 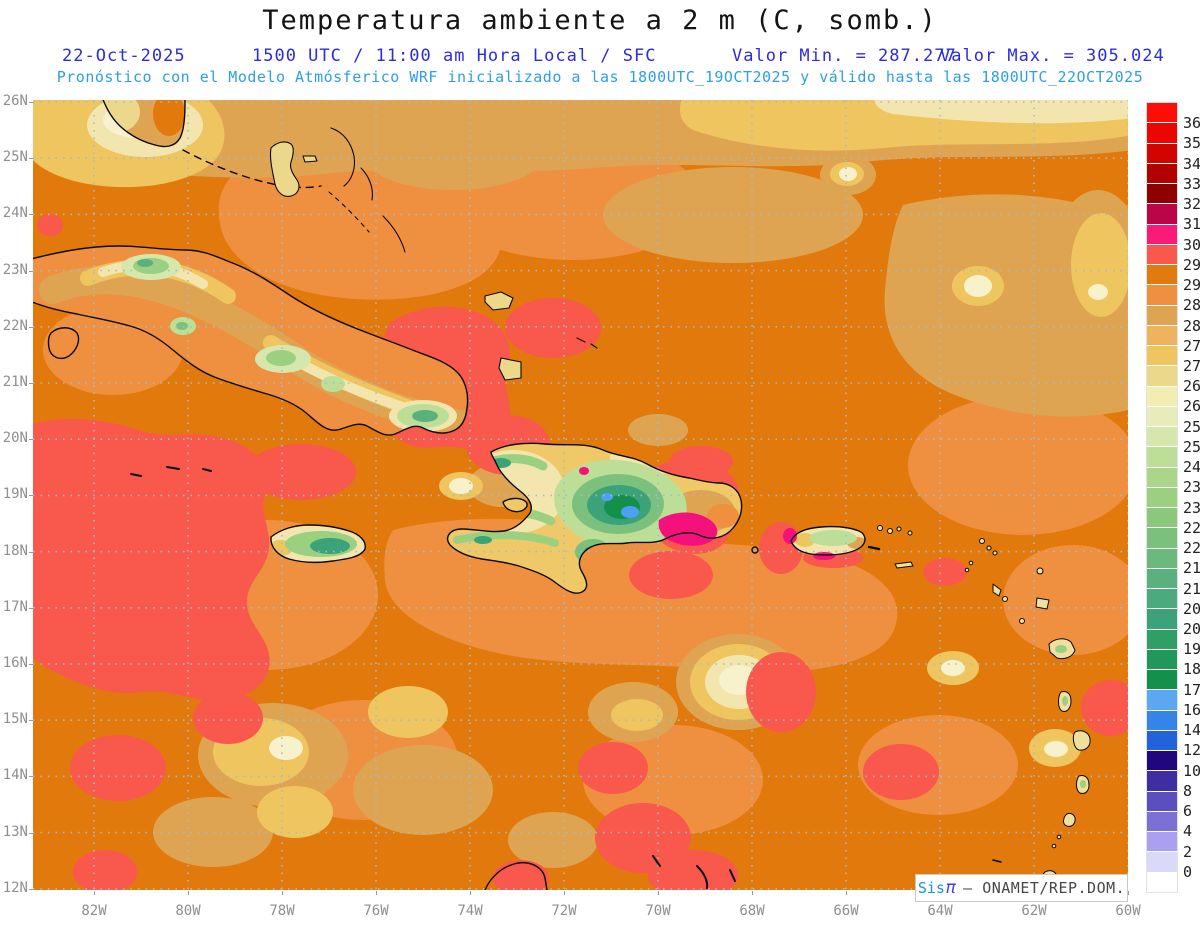 What do you see at coordinates (1191, 204) in the screenshot?
I see `colorbar-tick-label: 32` at bounding box center [1191, 204].